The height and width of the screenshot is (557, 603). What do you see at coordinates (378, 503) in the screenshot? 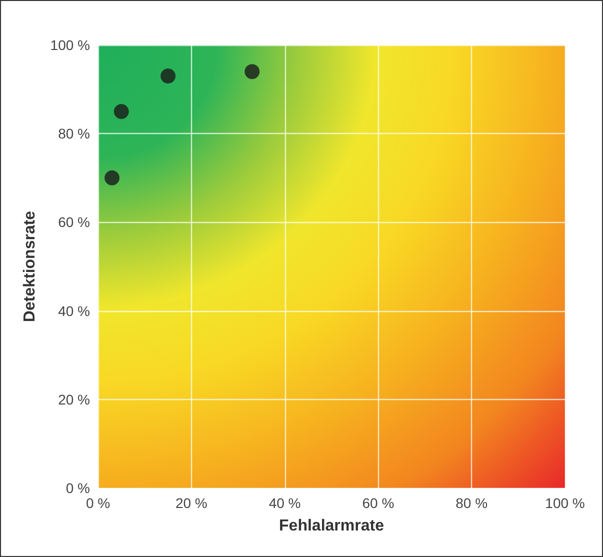
I see `x-tick-label: 60 %` at bounding box center [378, 503].